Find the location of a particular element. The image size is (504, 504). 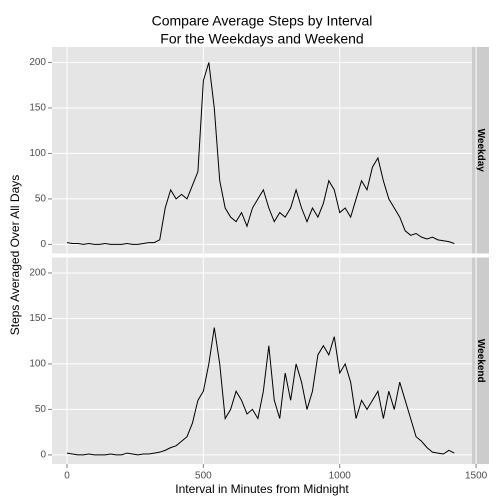

x-tick-label: 0 is located at coordinates (67, 476).